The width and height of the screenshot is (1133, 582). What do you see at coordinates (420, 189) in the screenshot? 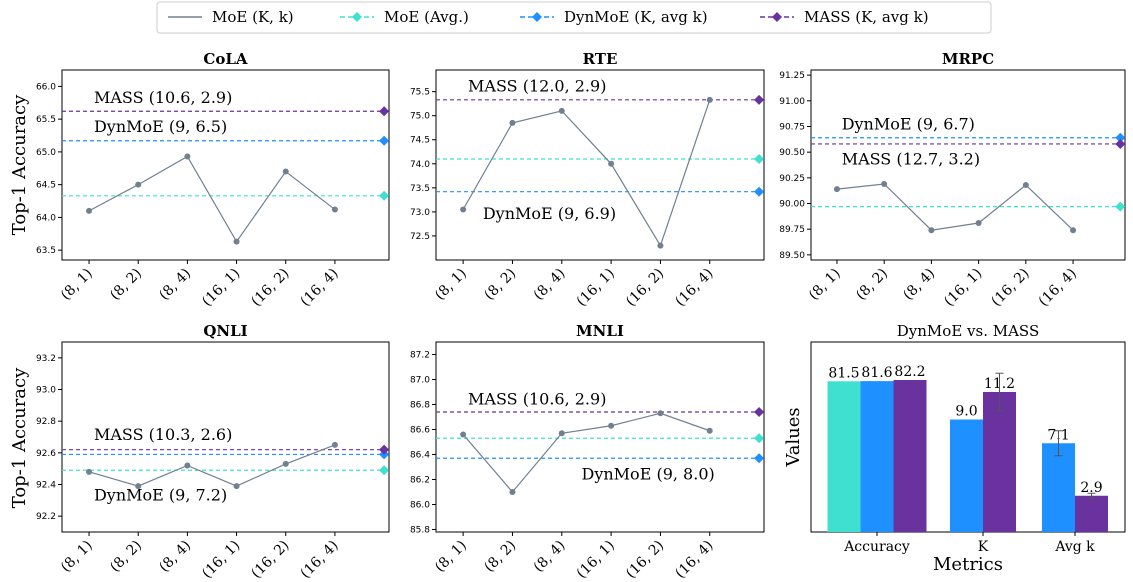
I see `ytick-label: 73.5` at bounding box center [420, 189].